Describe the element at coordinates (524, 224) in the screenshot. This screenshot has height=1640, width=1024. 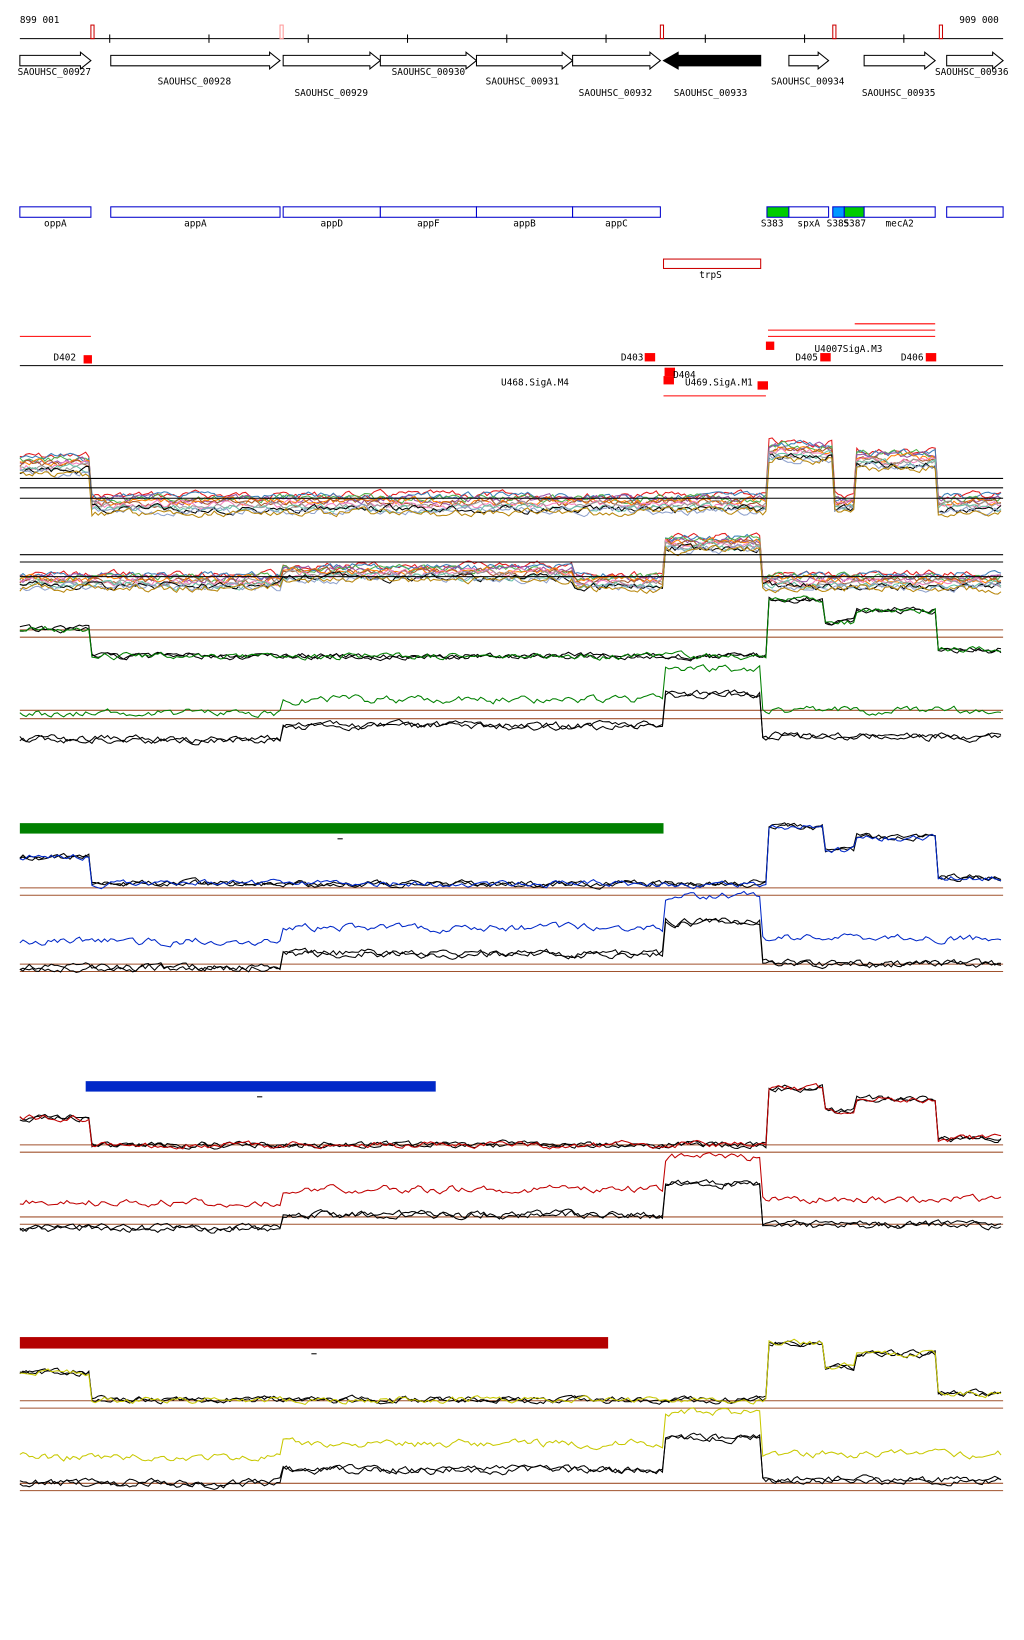
I see `gene-name: appB` at that location.